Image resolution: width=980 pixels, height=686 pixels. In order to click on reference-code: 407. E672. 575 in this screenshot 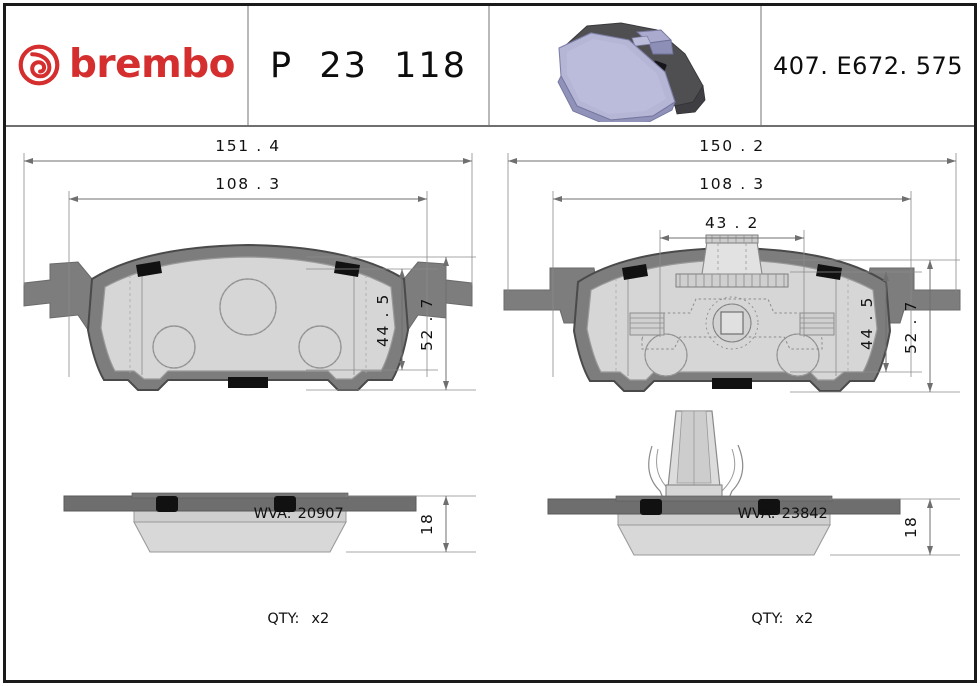, I will do `click(868, 65)`.